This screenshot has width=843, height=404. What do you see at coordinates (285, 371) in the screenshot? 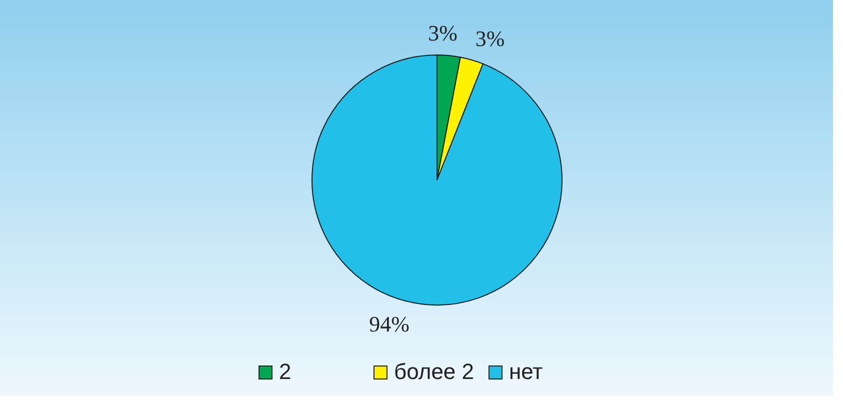
I see `legend-label: 2` at bounding box center [285, 371].